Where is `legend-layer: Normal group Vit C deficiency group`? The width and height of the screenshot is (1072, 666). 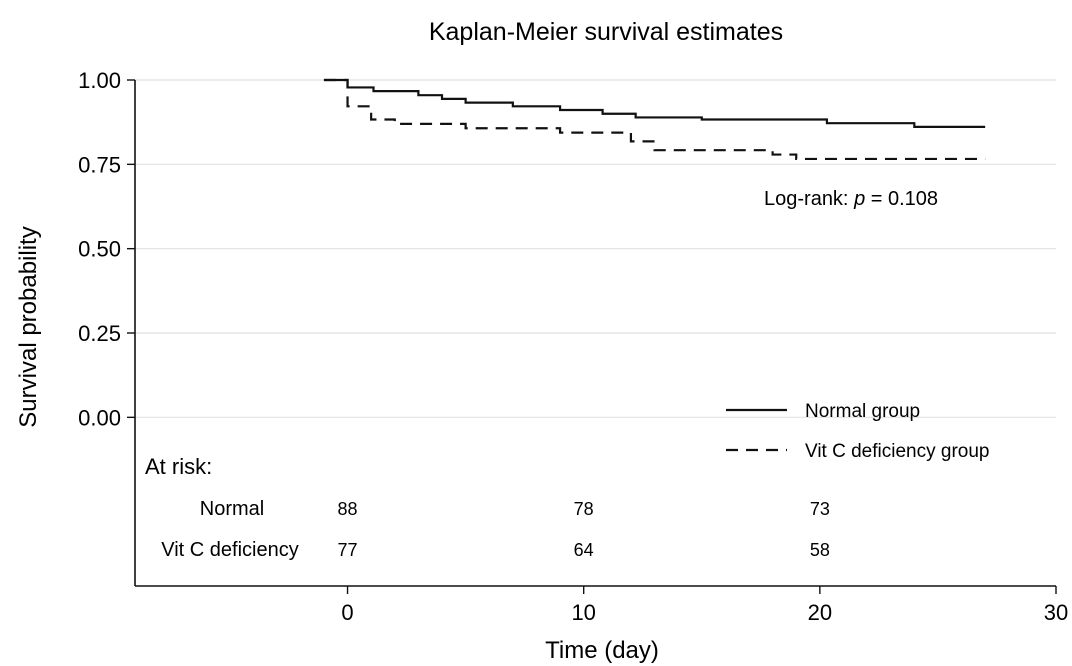 legend-layer: Normal group Vit C deficiency group is located at coordinates (857, 431).